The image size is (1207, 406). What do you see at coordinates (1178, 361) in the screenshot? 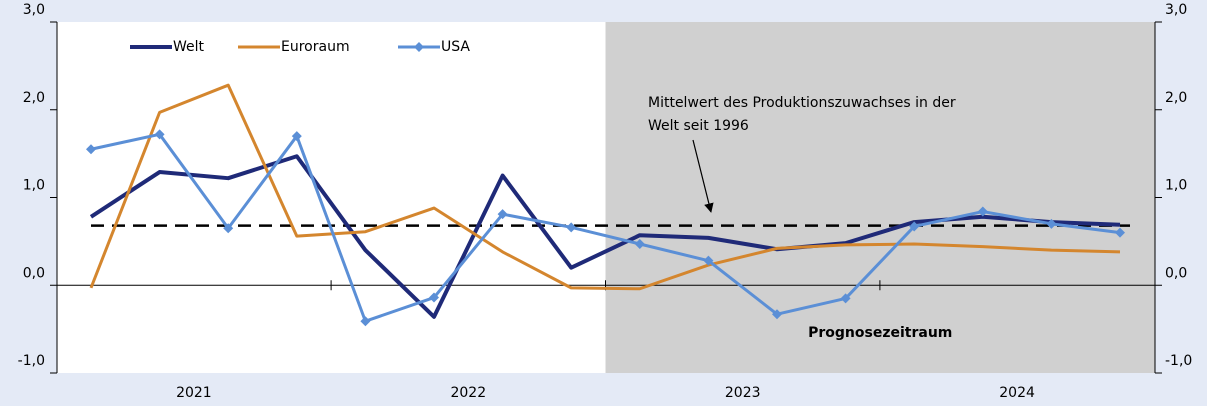
I see `y2-tick-label: -1,0` at bounding box center [1178, 361].